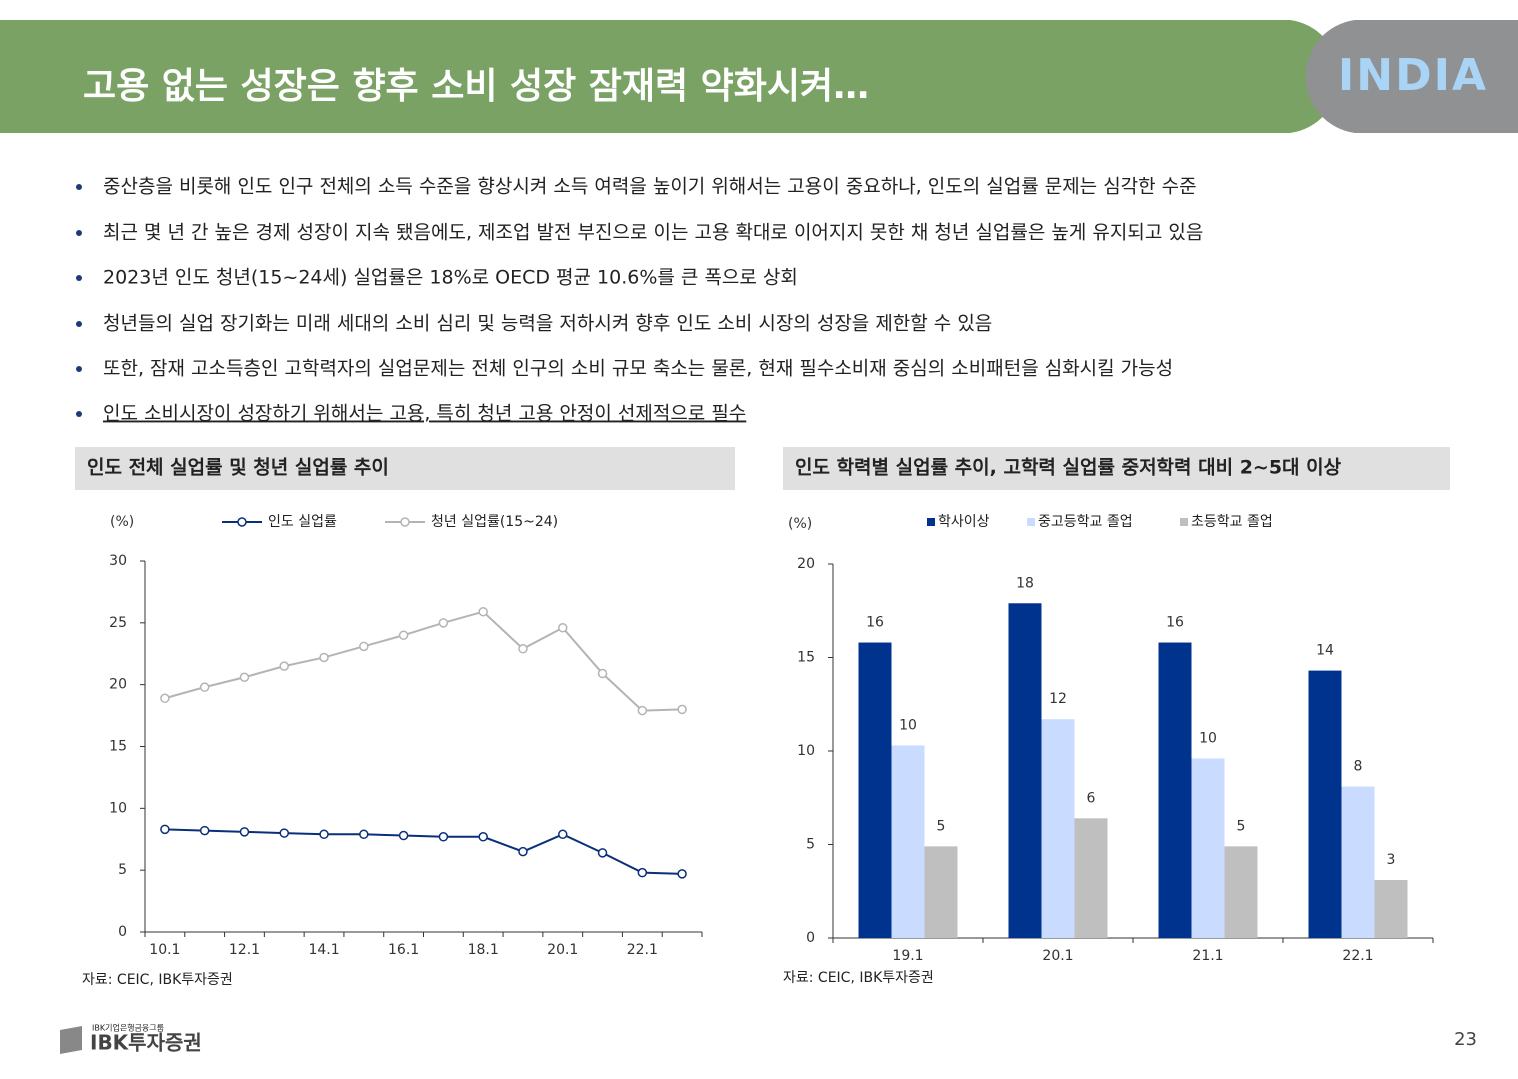 This screenshot has width=1518, height=1079. I want to click on value-label: 16, so click(875, 623).